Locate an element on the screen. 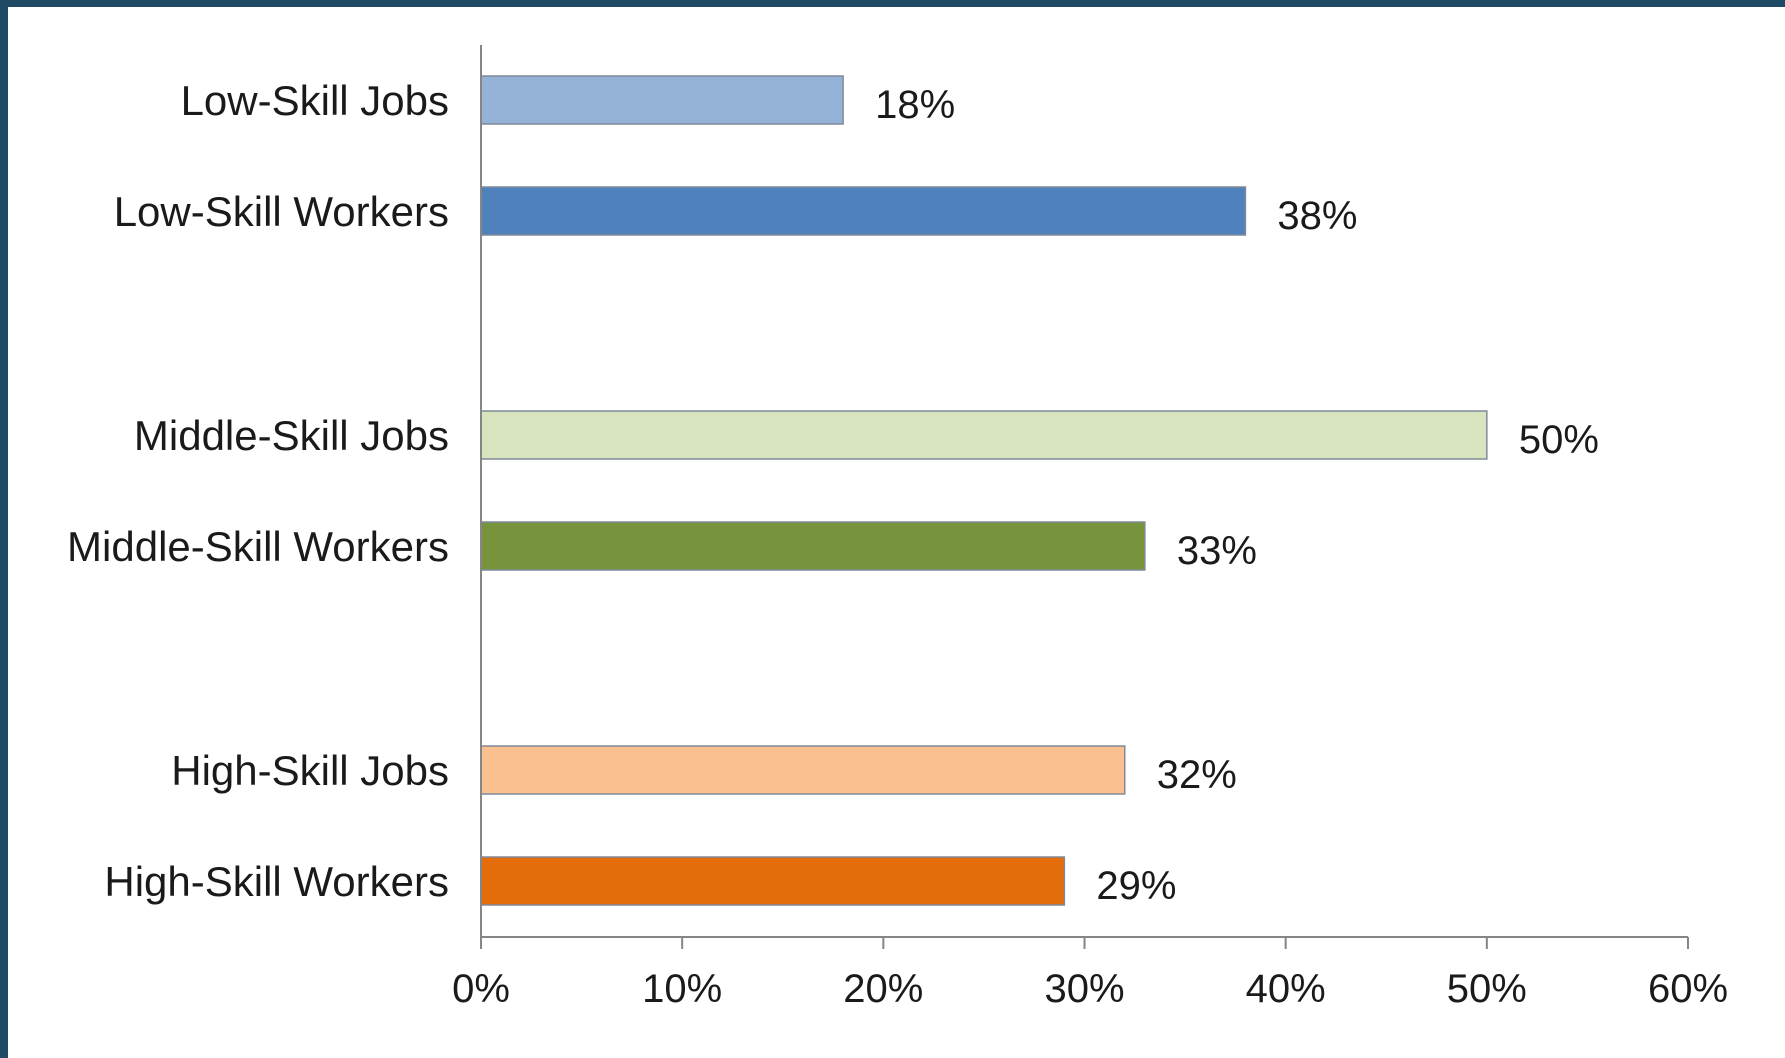  data-label-low-skill-jobs: 18% is located at coordinates (915, 105).